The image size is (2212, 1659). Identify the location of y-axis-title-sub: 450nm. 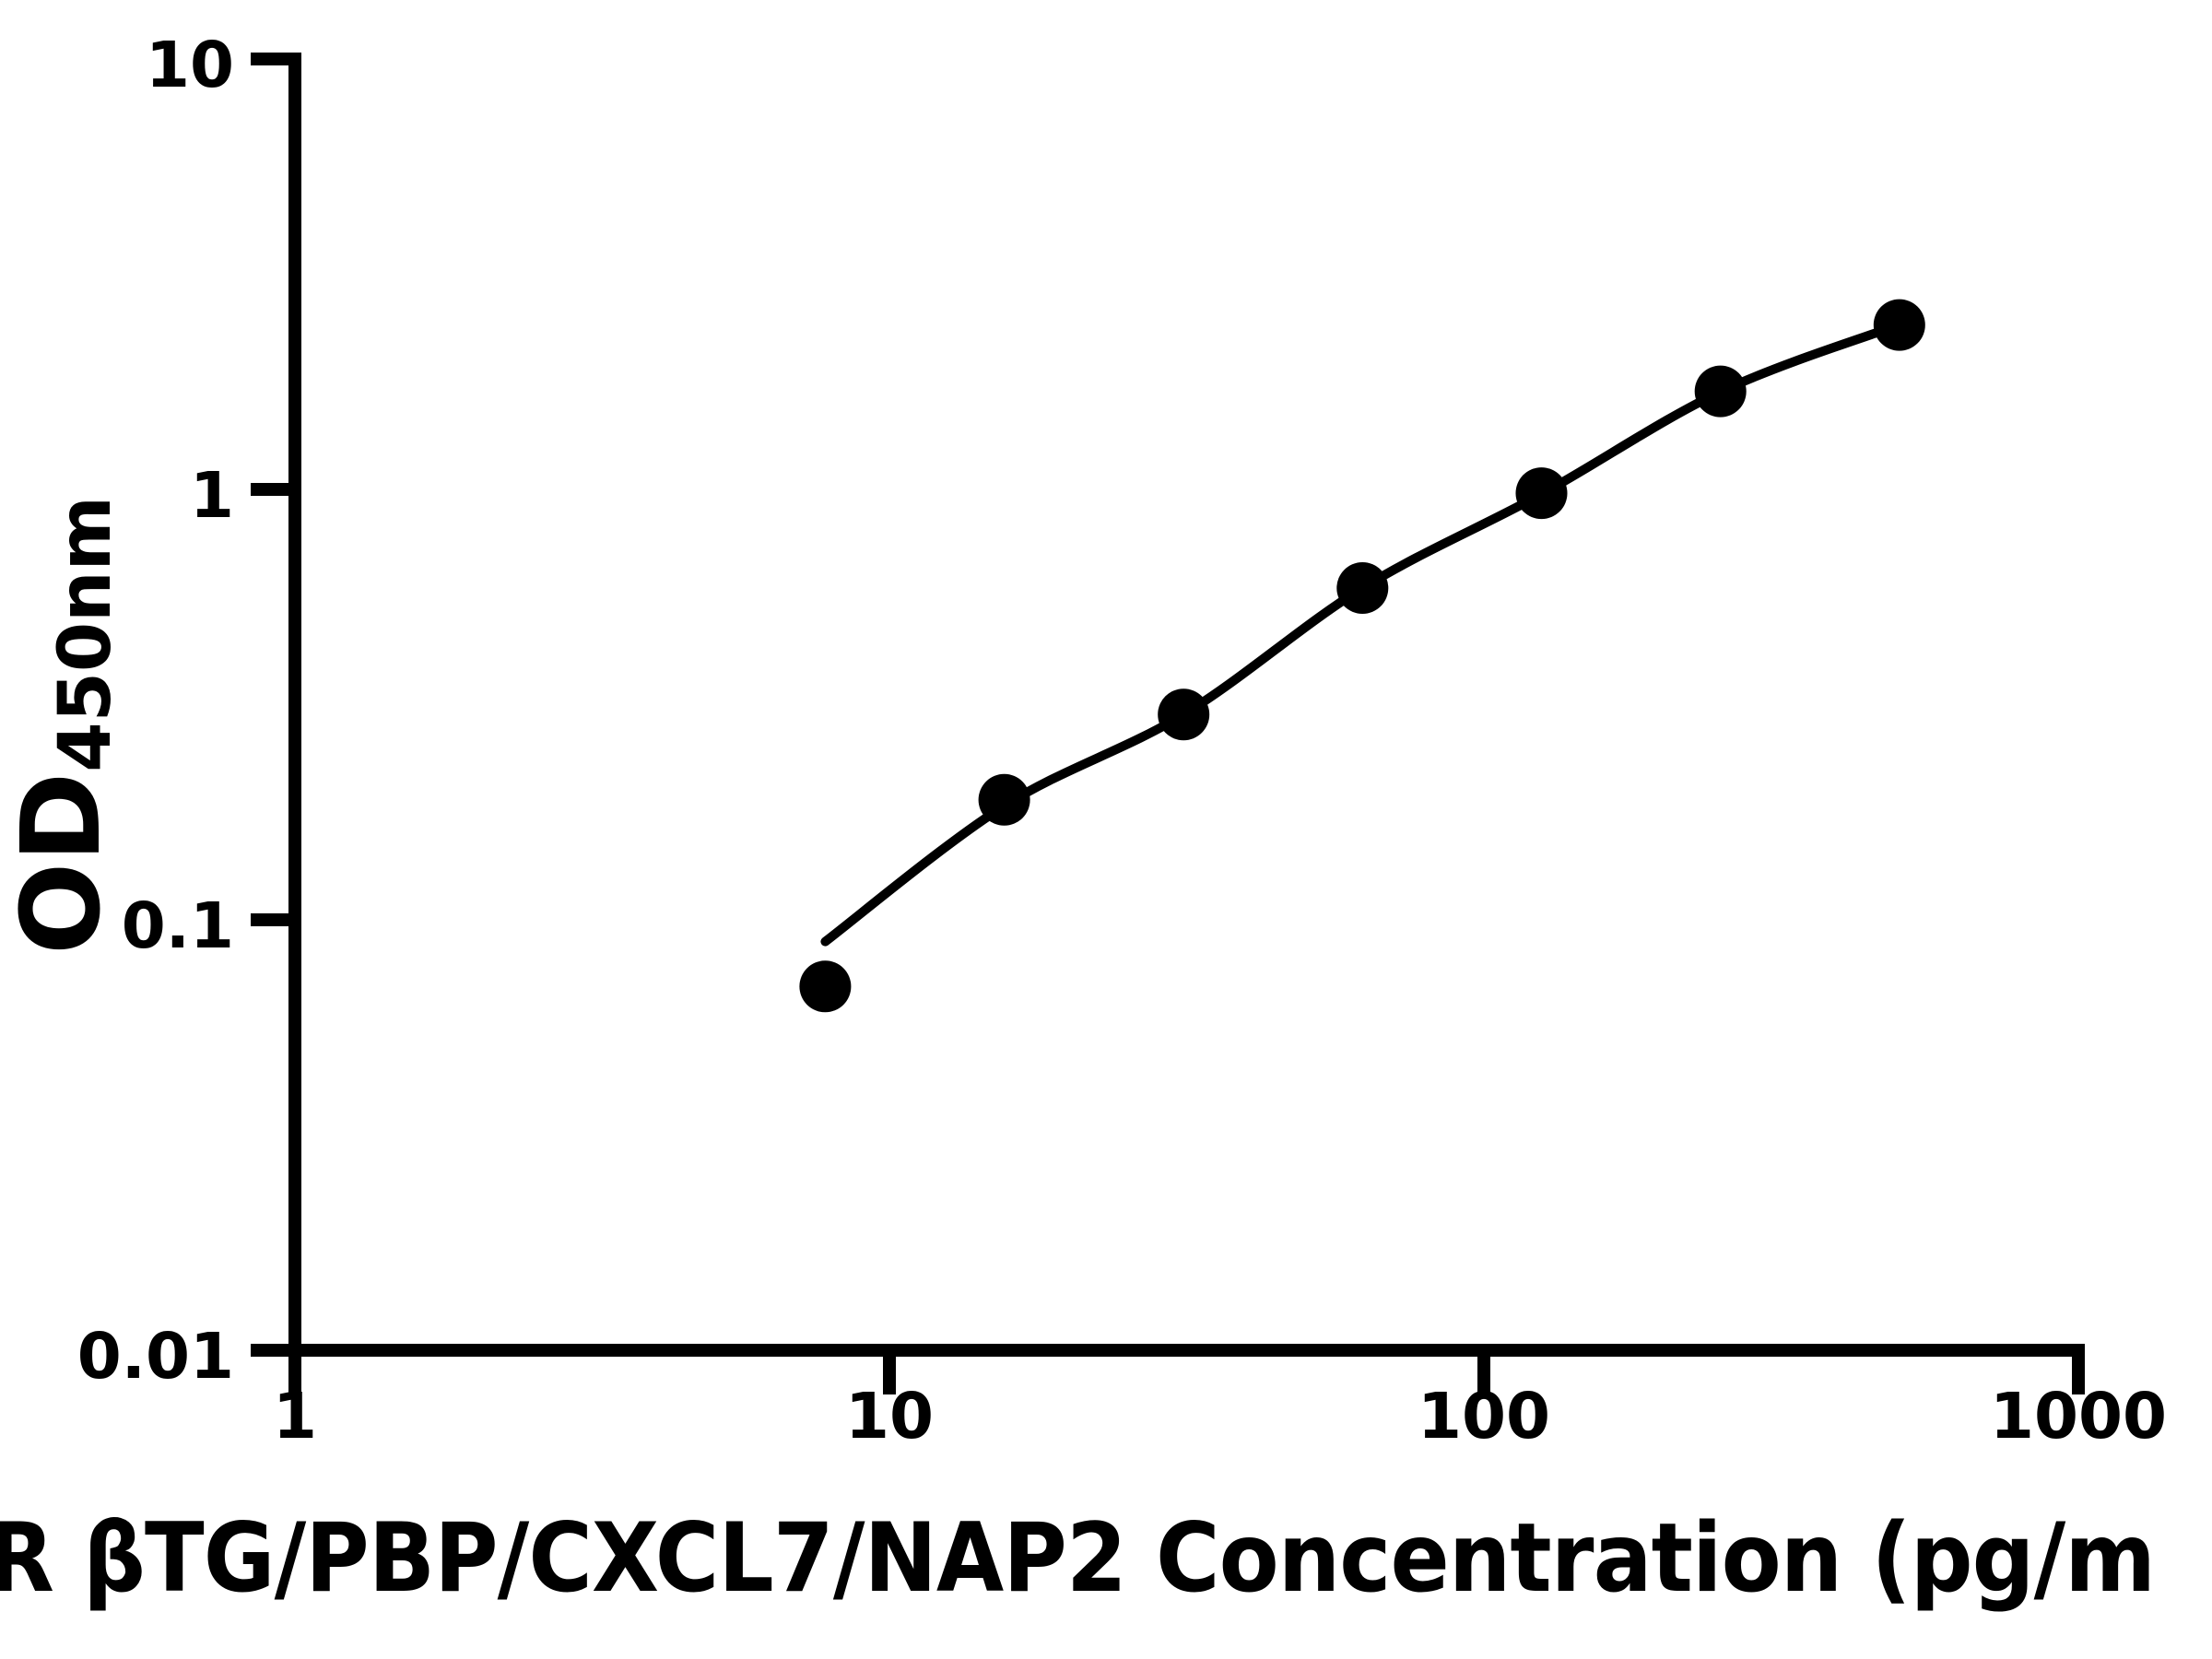
(86, 634).